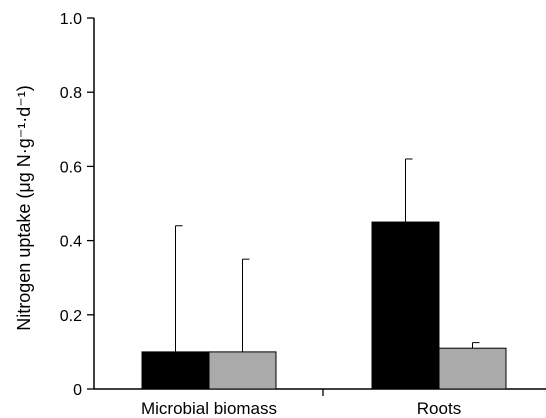 This screenshot has height=418, width=546. Describe the element at coordinates (71, 93) in the screenshot. I see `y-tick-label: 0.8` at that location.